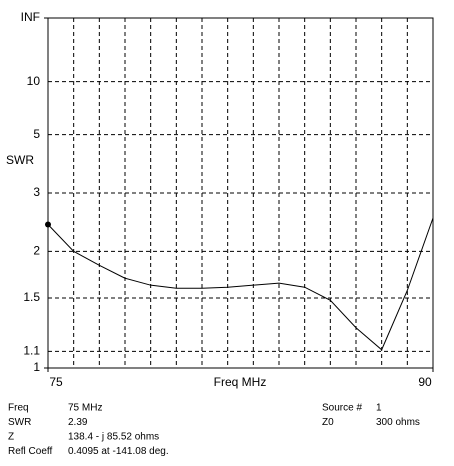 This screenshot has width=454, height=466. I want to click on readout-label: Z, so click(11, 437).